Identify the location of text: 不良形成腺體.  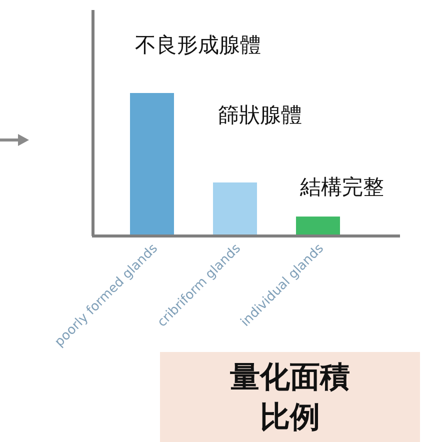
(198, 45).